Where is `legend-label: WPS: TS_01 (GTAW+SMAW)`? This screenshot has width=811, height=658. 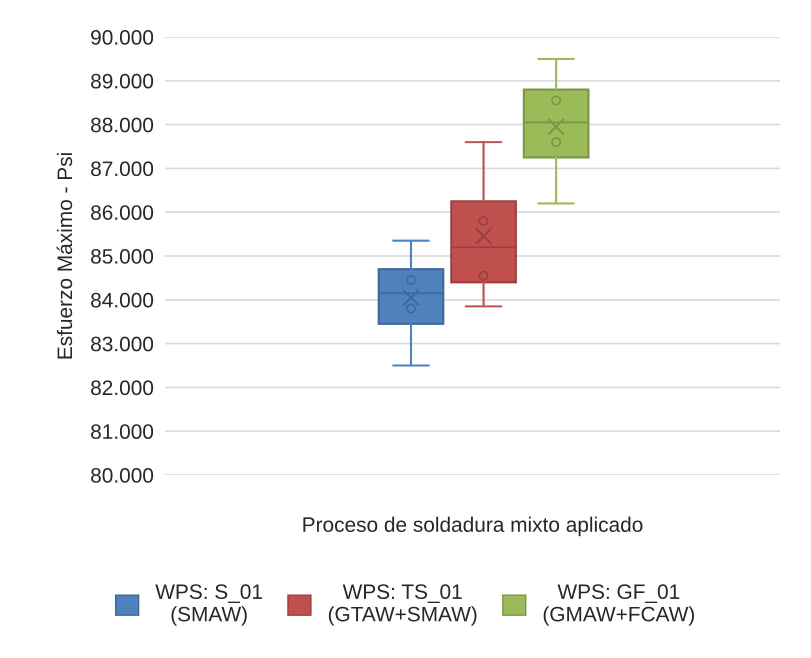
legend-label: WPS: TS_01 (GTAW+SMAW) is located at coordinates (402, 605).